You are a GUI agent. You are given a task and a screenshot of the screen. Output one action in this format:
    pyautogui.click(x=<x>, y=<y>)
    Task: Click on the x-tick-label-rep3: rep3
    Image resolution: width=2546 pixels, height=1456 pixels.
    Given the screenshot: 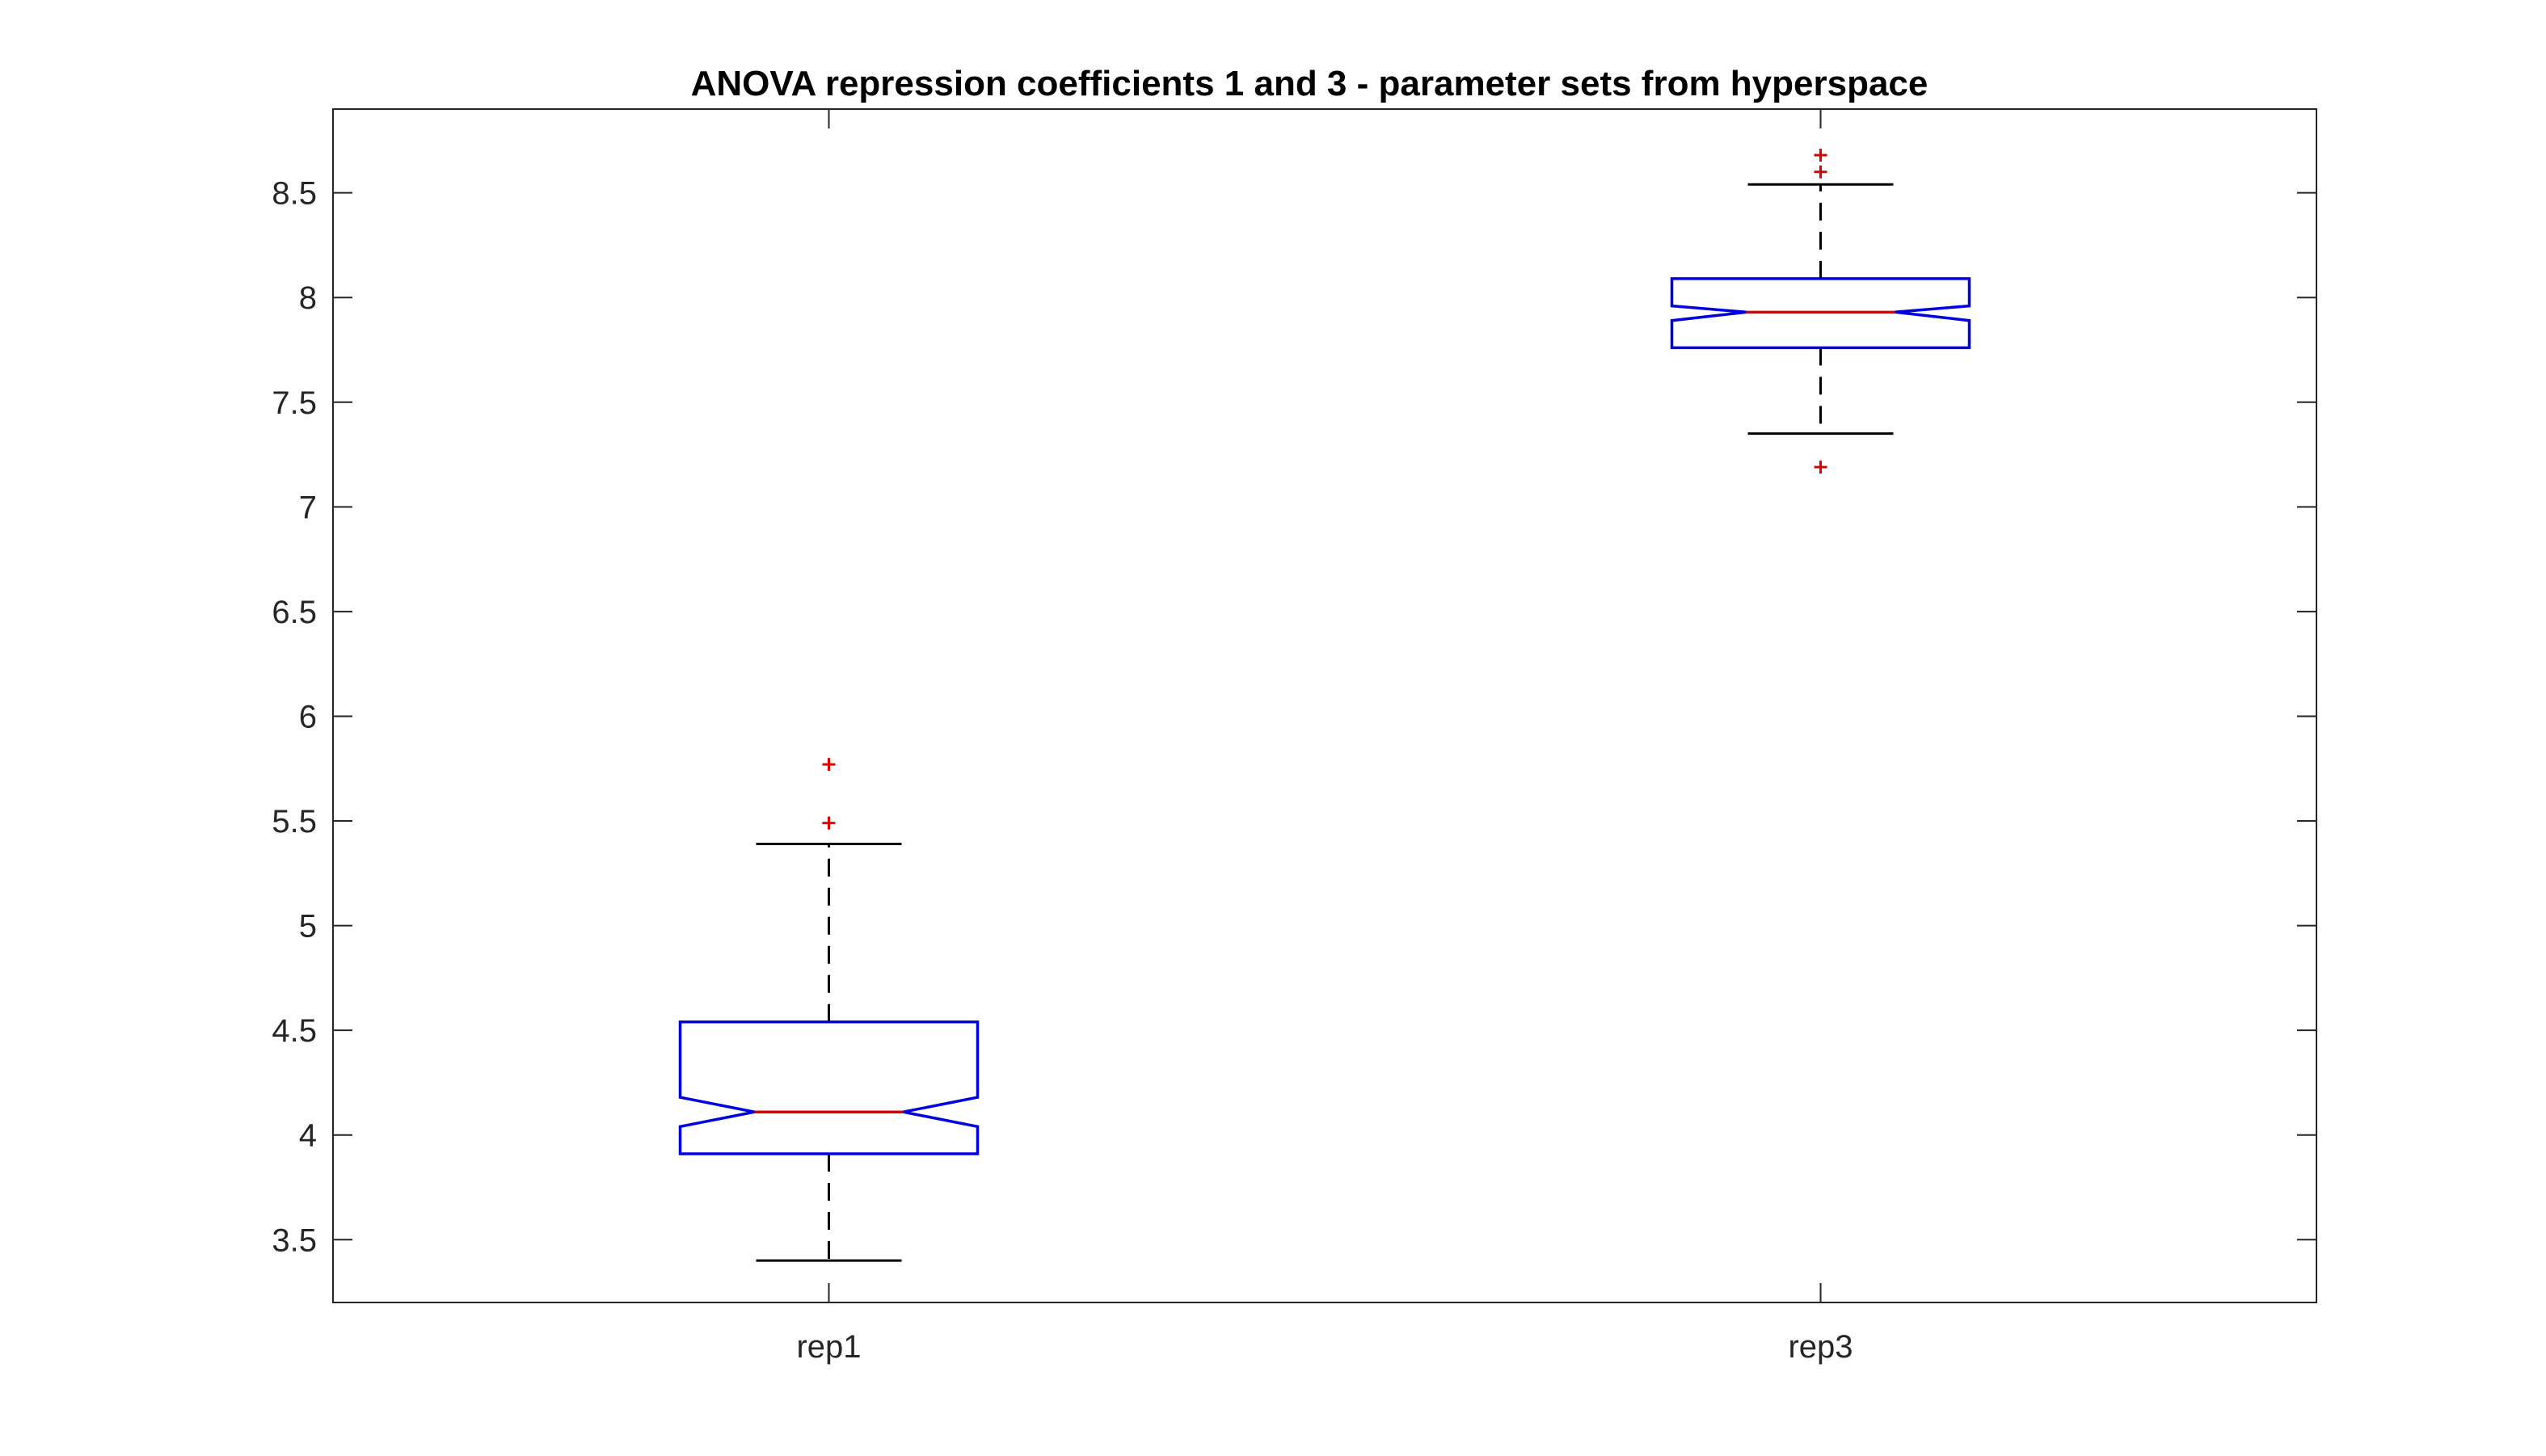 What is the action you would take?
    pyautogui.click(x=1820, y=1347)
    